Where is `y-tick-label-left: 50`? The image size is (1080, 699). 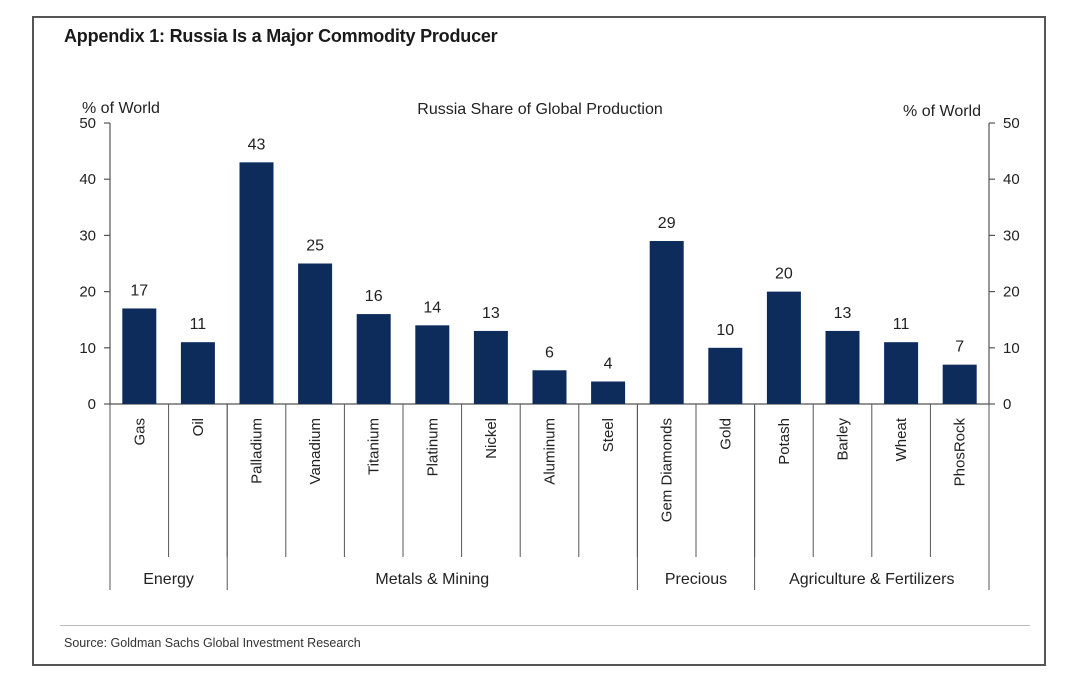 y-tick-label-left: 50 is located at coordinates (87, 123).